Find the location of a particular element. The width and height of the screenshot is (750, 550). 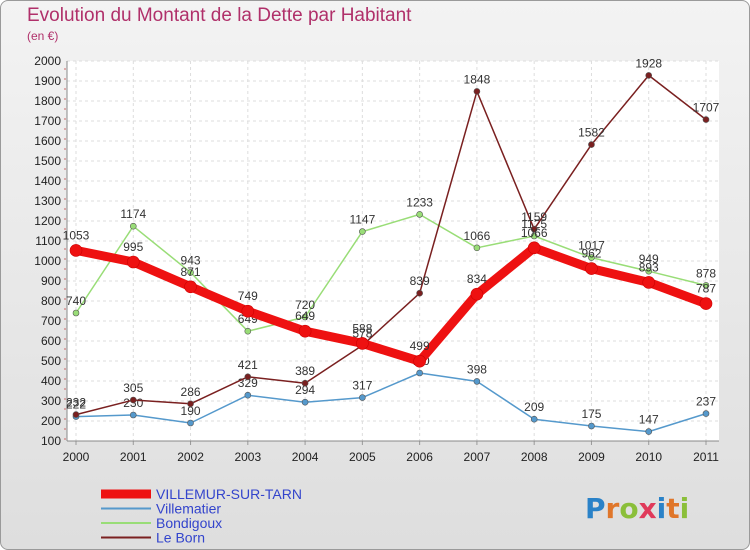

x-tick-label: 2000 is located at coordinates (76, 457).